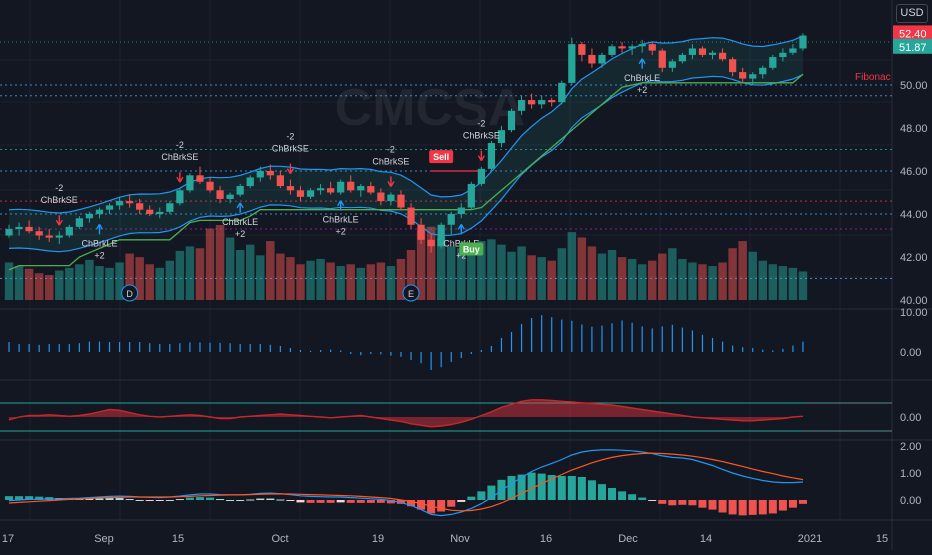  I want to click on signal-name: ChBrkSE, so click(59, 200).